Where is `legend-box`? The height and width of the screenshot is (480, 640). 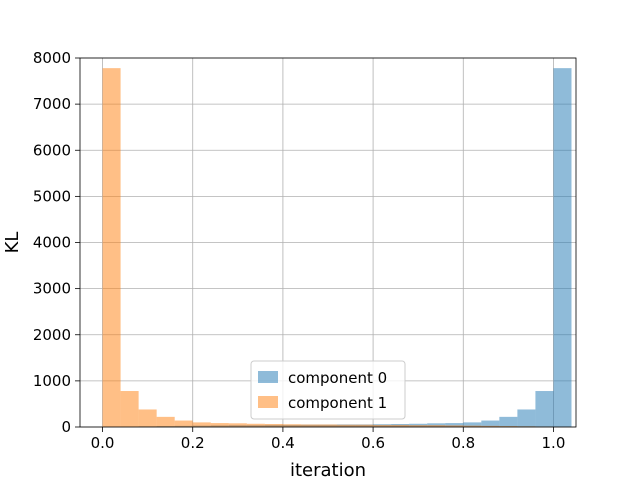 legend-box is located at coordinates (328, 390).